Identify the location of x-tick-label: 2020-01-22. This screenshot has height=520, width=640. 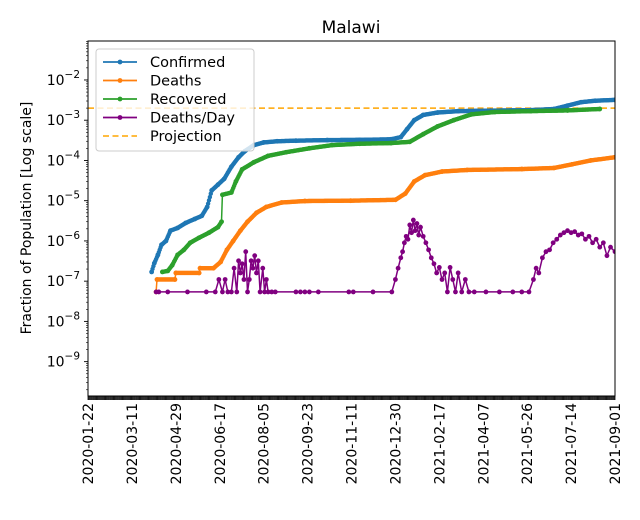
(89, 443).